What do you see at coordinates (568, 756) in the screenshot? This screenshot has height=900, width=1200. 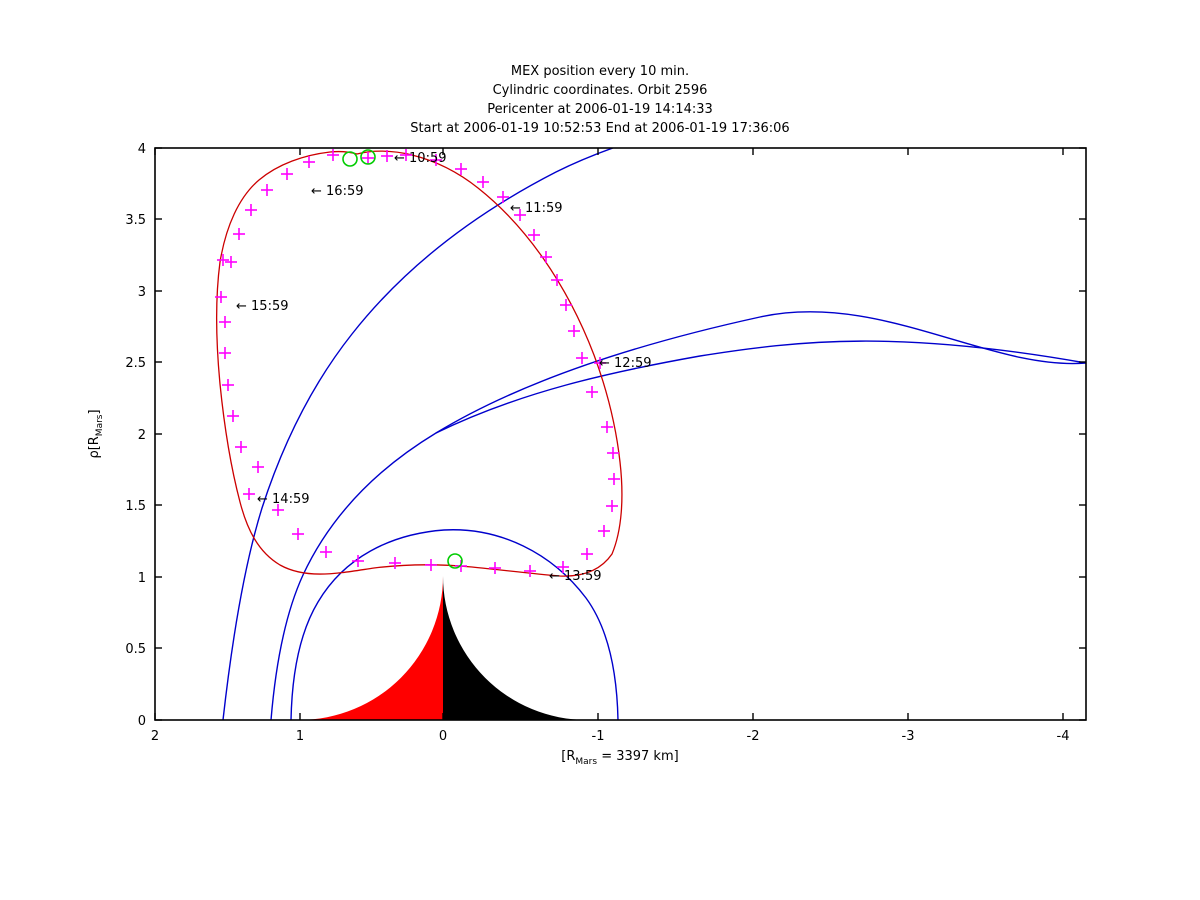 I see `x-axis-open: [R` at bounding box center [568, 756].